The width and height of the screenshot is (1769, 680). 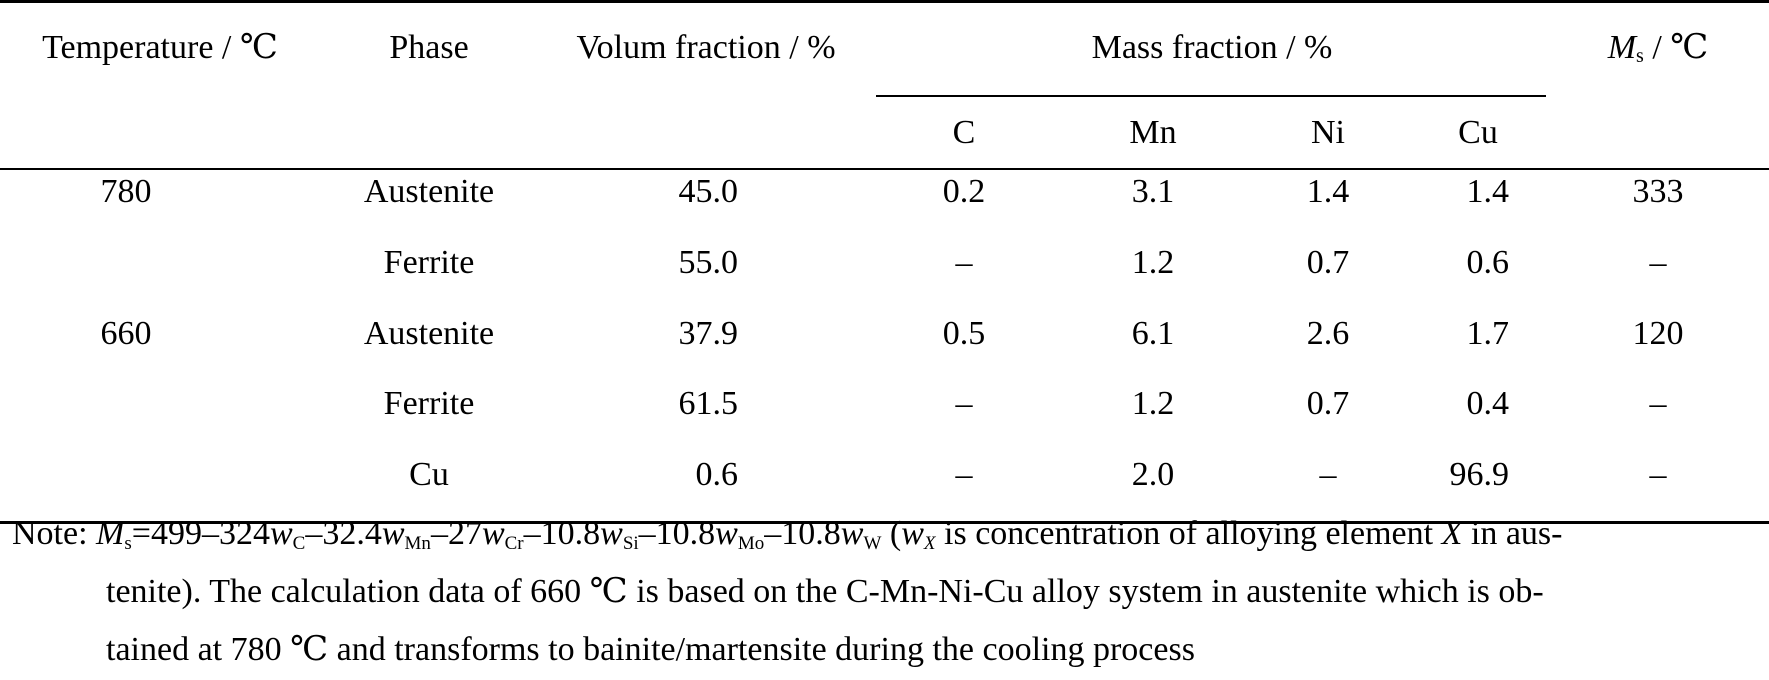 What do you see at coordinates (429, 47) in the screenshot?
I see `header-phase: Phase` at bounding box center [429, 47].